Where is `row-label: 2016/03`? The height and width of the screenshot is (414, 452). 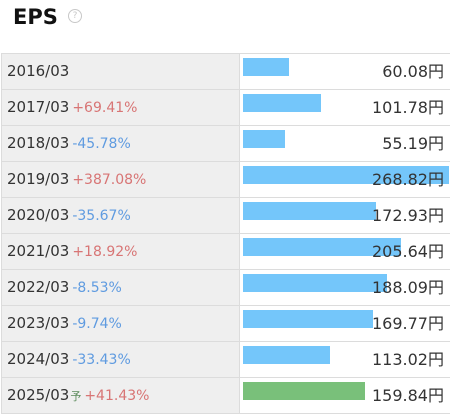
row-label: 2016/03 is located at coordinates (121, 71).